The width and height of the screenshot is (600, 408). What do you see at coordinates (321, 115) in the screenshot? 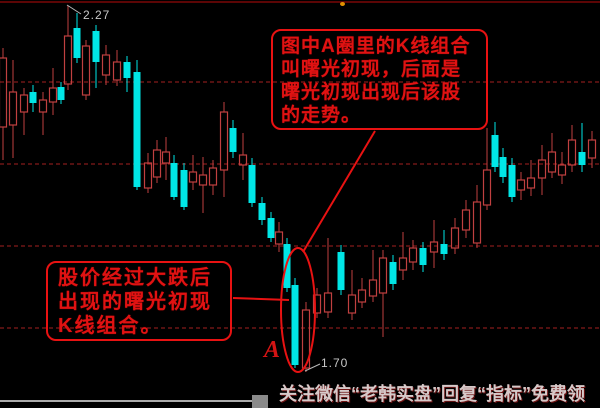
I see `annotation-text-line: 的走势。` at bounding box center [321, 115].